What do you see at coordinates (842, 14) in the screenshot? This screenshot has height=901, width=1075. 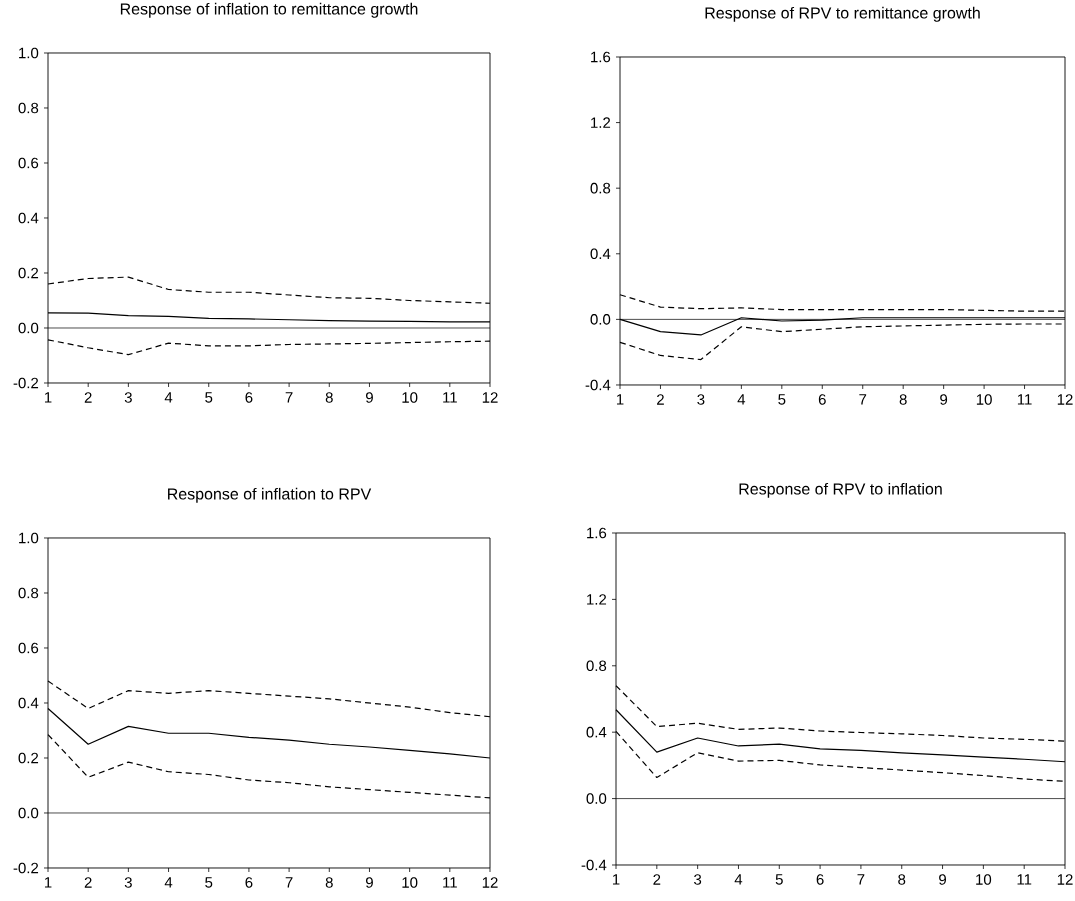 I see `chart-title: Response of RPV to remittance growth` at bounding box center [842, 14].